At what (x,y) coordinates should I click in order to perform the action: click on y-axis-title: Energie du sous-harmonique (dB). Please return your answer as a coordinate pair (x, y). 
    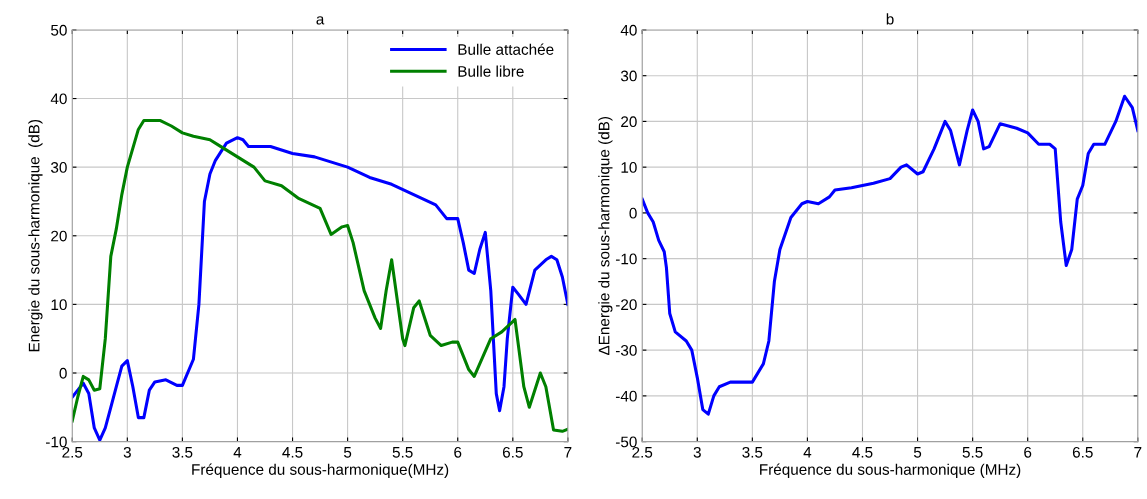
    Looking at the image, I should click on (35, 235).